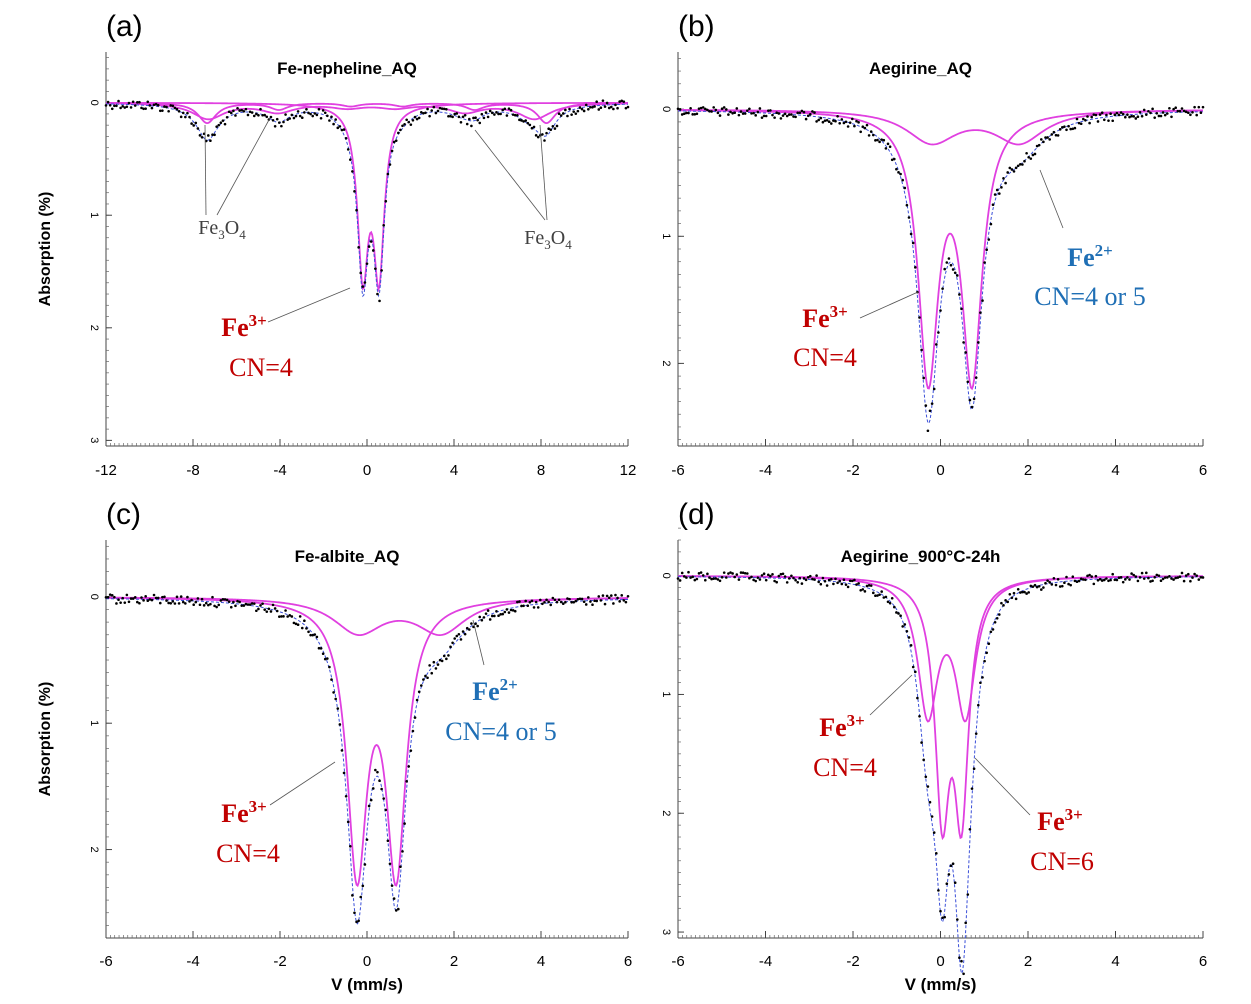 The width and height of the screenshot is (1251, 1004). What do you see at coordinates (1060, 820) in the screenshot?
I see `annotation-label: Fe3+` at bounding box center [1060, 820].